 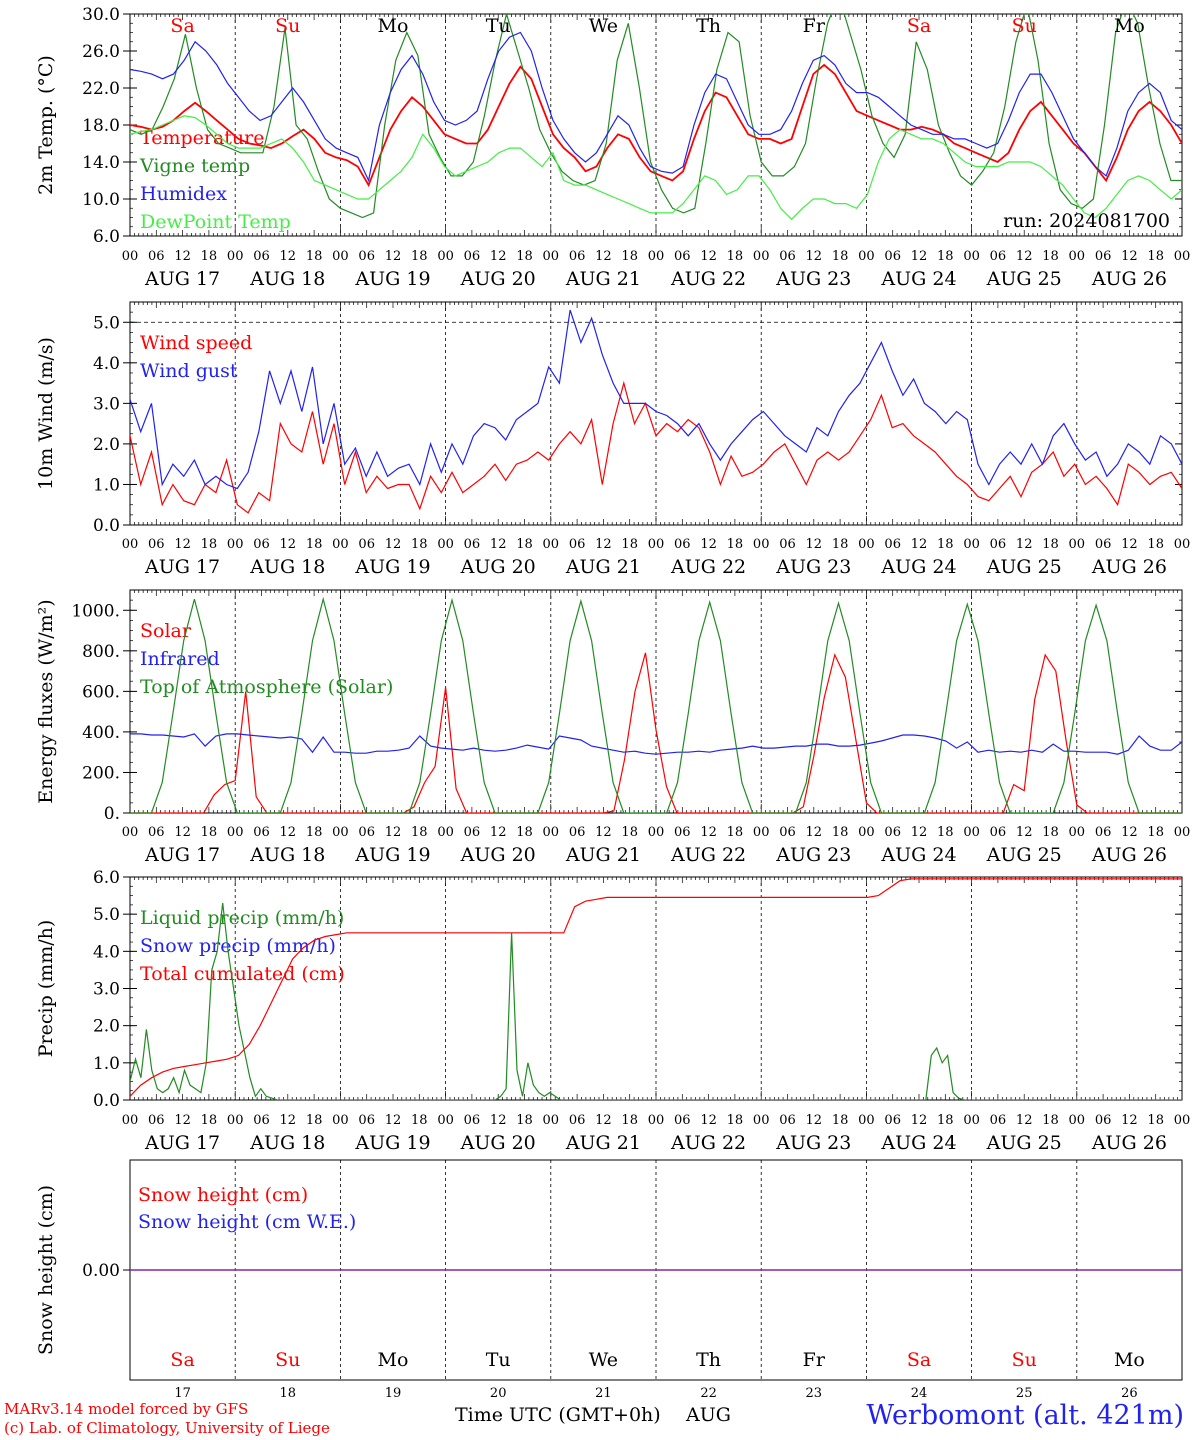 What do you see at coordinates (1025, 1415) in the screenshot?
I see `station-name: Werbomont (alt. 421m)` at bounding box center [1025, 1415].